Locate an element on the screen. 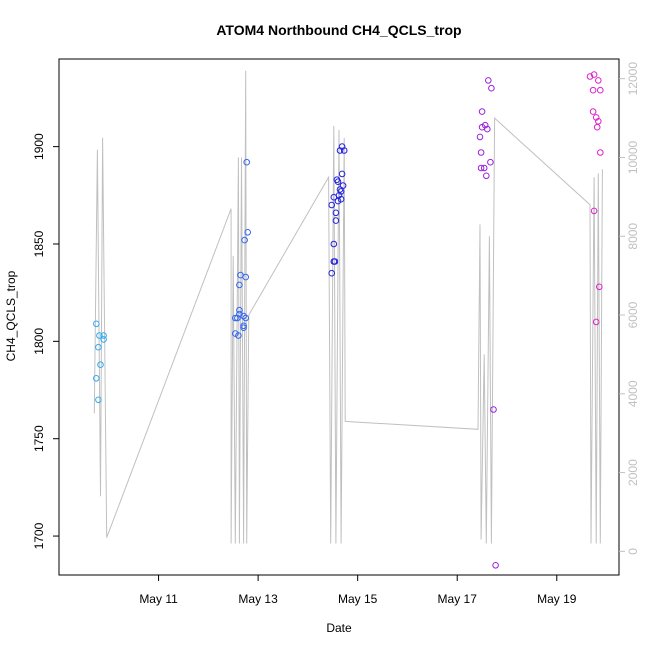 This screenshot has height=650, width=650. y-tick-label: 1750 is located at coordinates (39, 438).